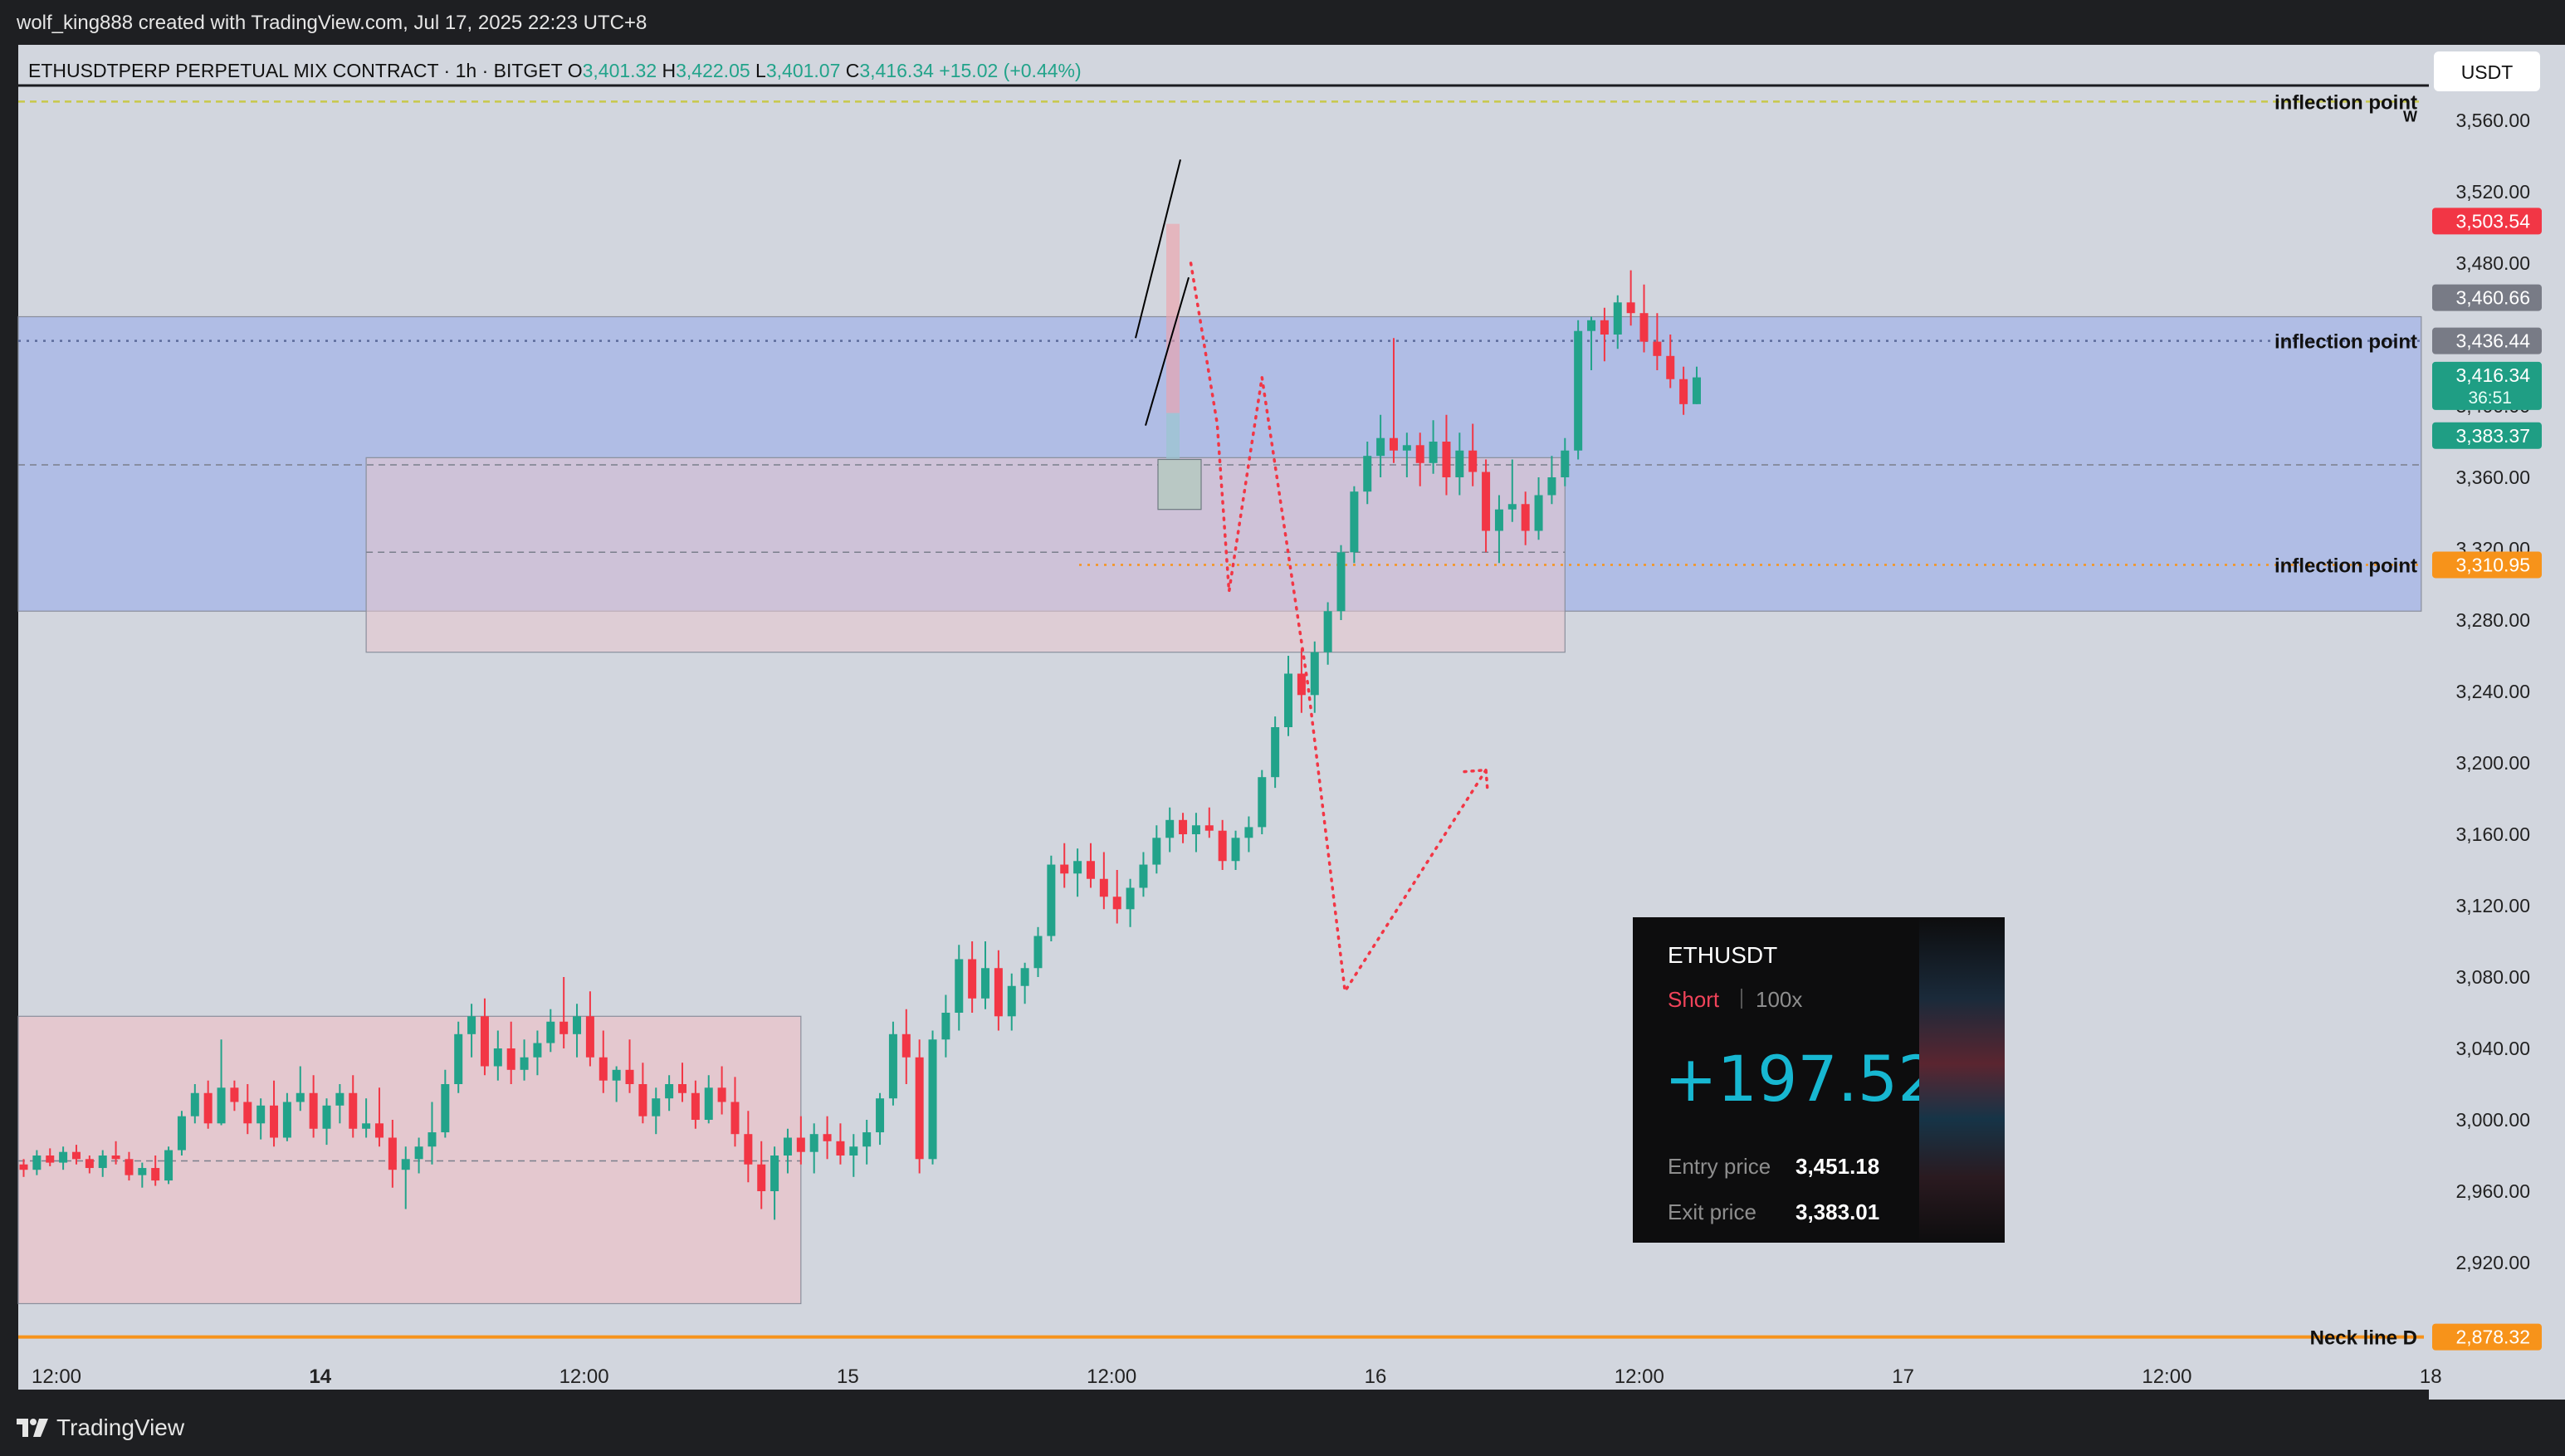 Image resolution: width=2565 pixels, height=1456 pixels. What do you see at coordinates (1962, 1080) in the screenshot?
I see `card-artwork` at bounding box center [1962, 1080].